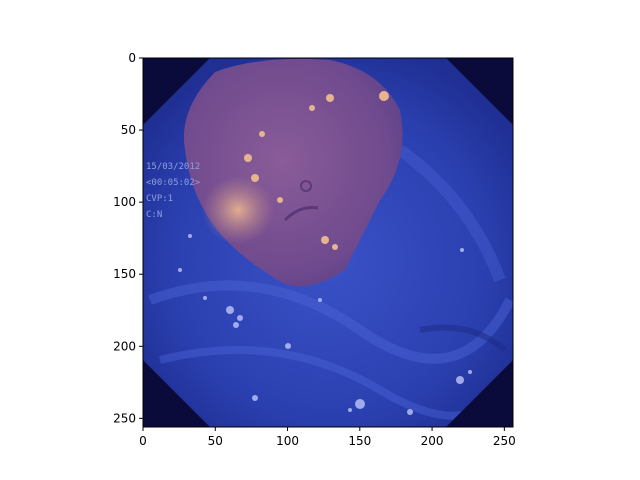 Image resolution: width=640 pixels, height=480 pixels. Describe the element at coordinates (287, 441) in the screenshot. I see `x-tick-label: 100` at that location.